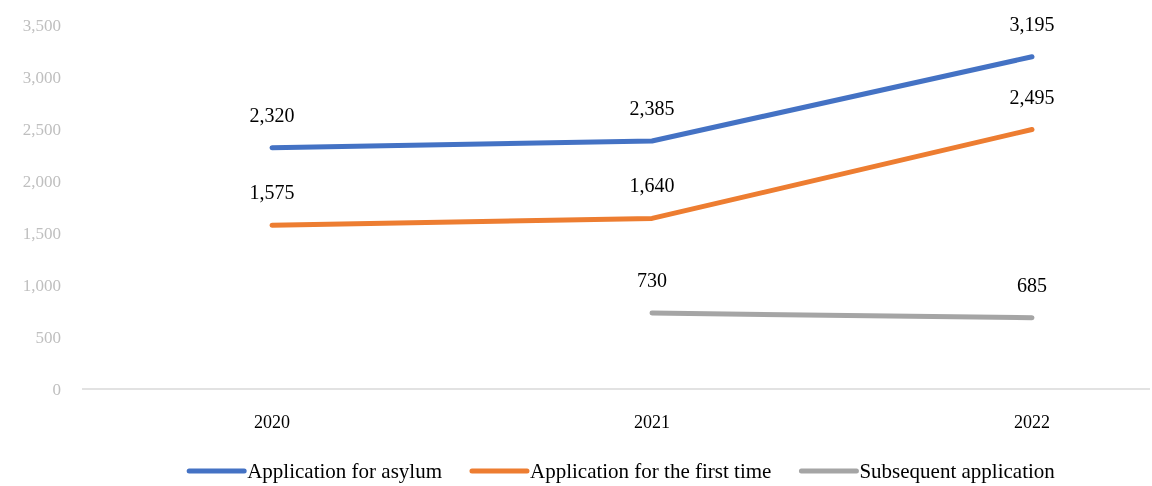  Describe the element at coordinates (652, 107) in the screenshot. I see `data-label: 2,385` at that location.